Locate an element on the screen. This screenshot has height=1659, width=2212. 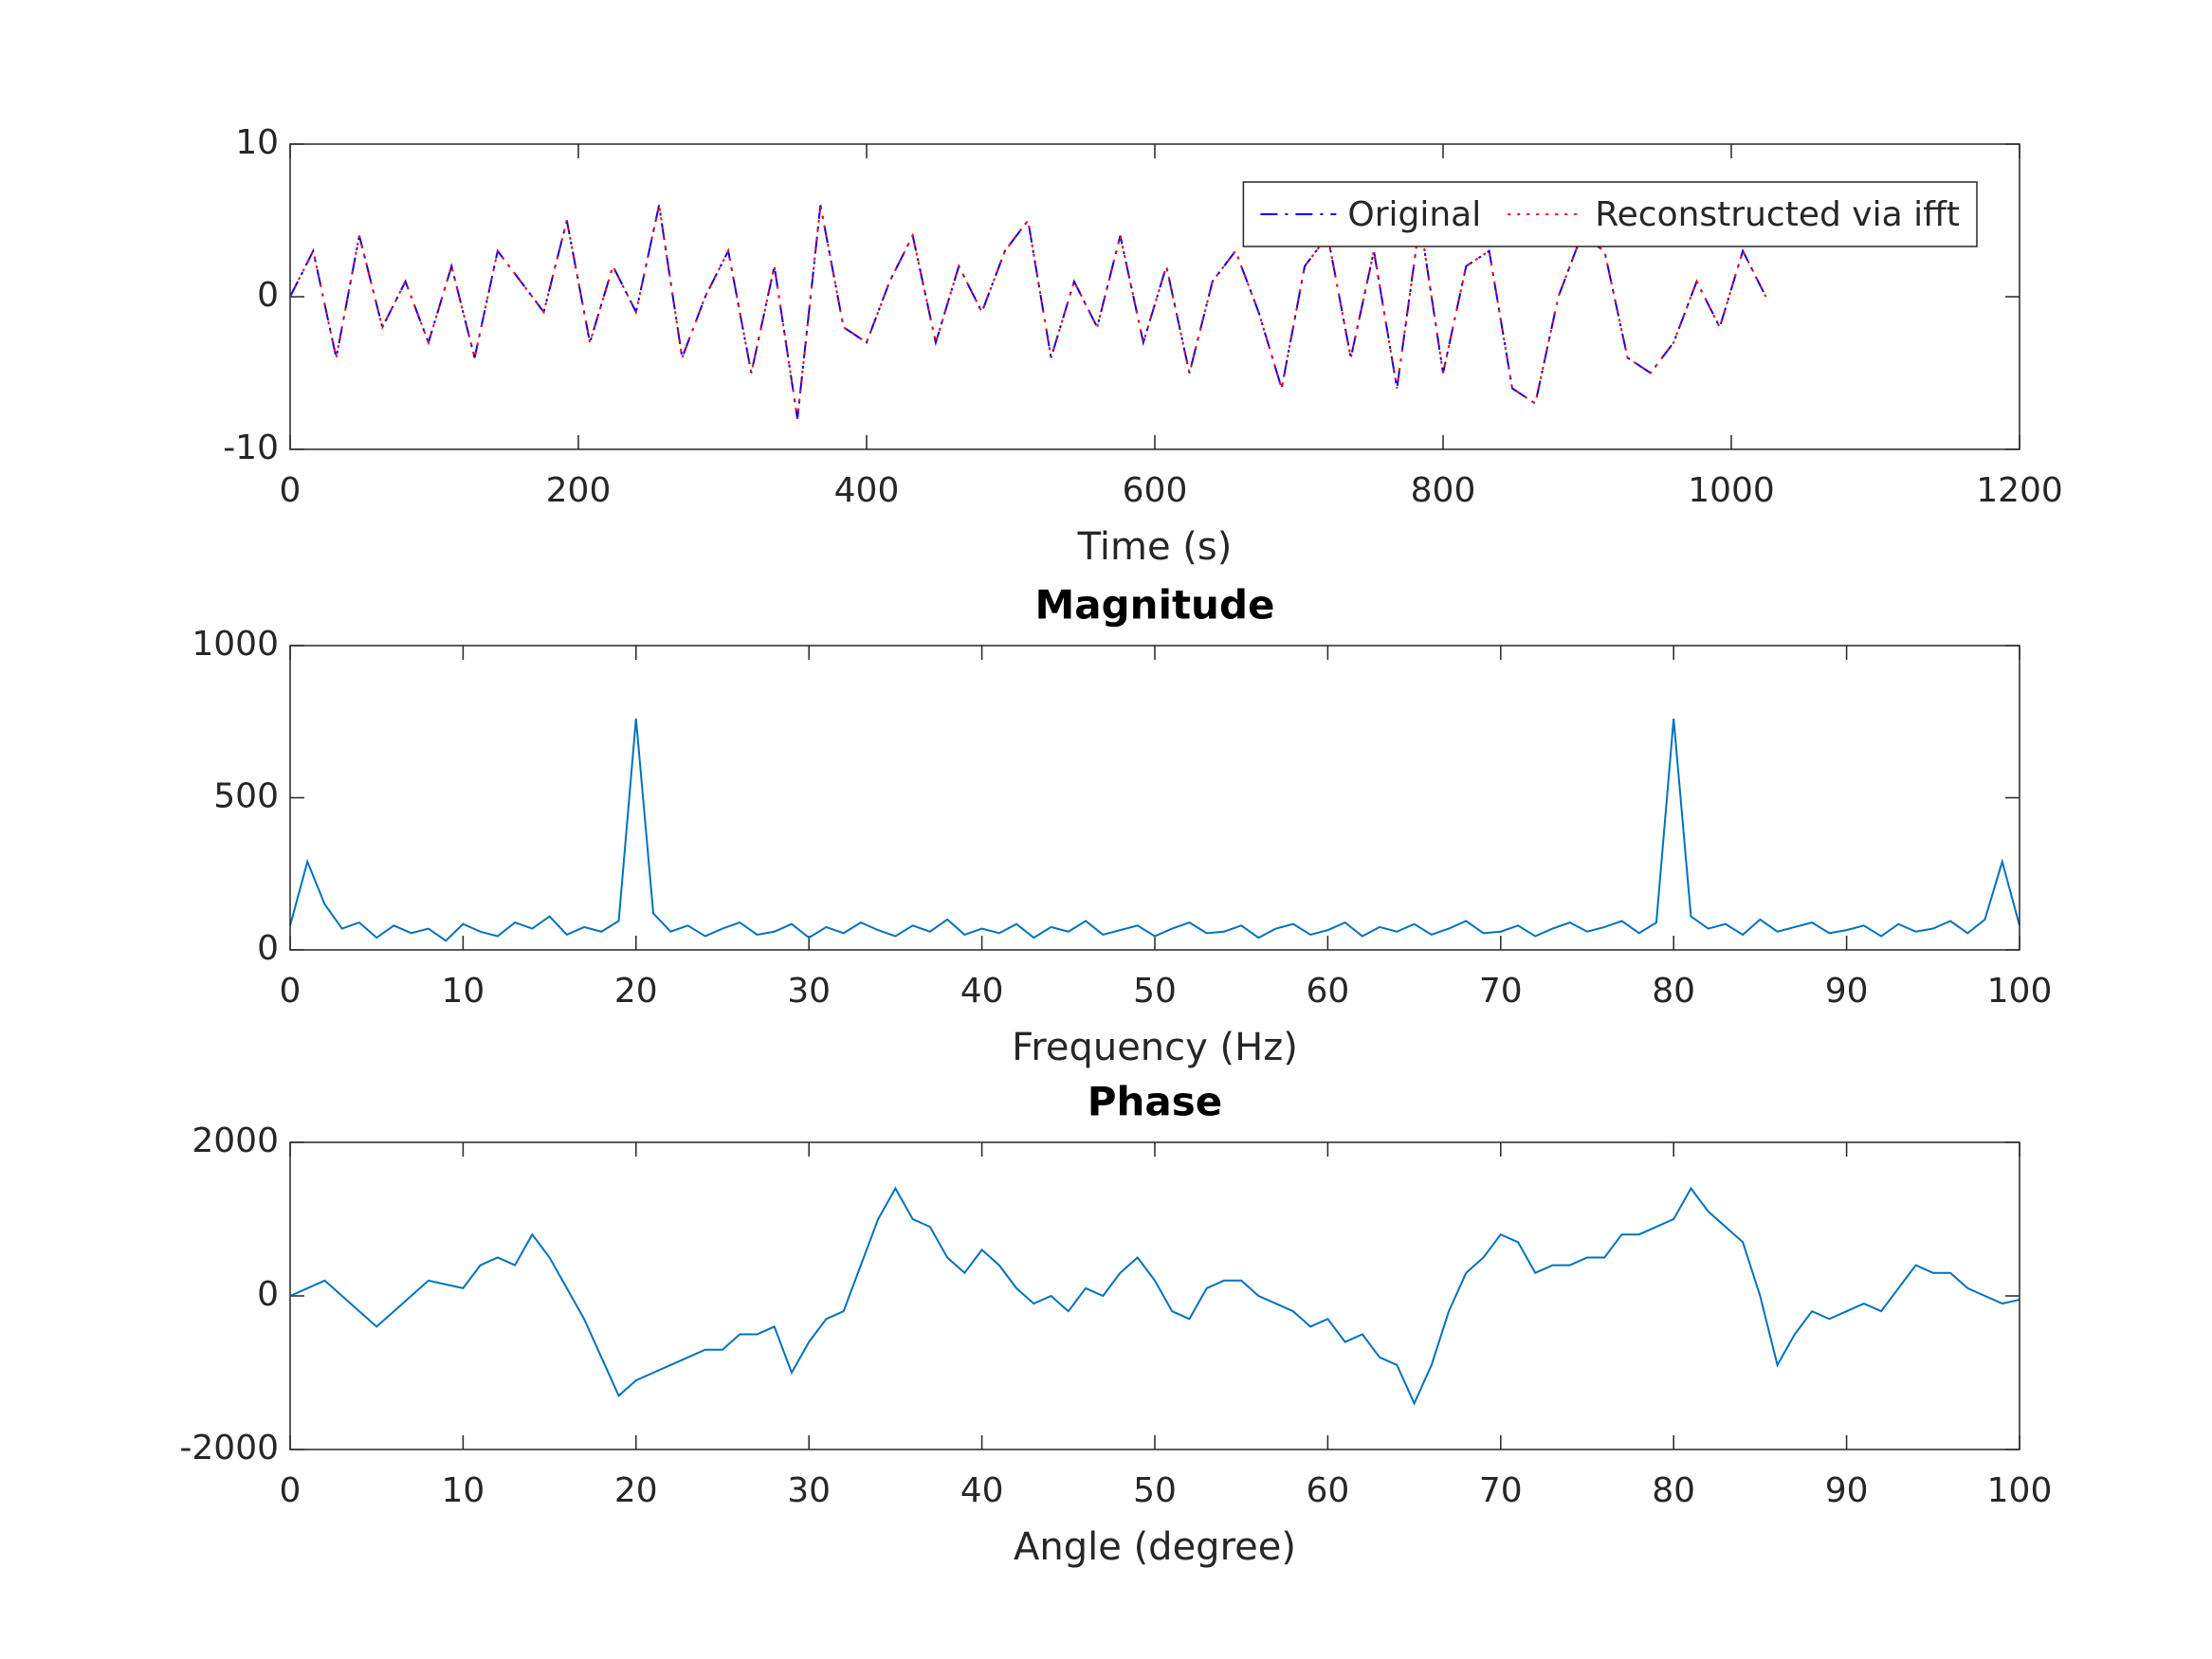
y-tick-label: 500 is located at coordinates (246, 796).